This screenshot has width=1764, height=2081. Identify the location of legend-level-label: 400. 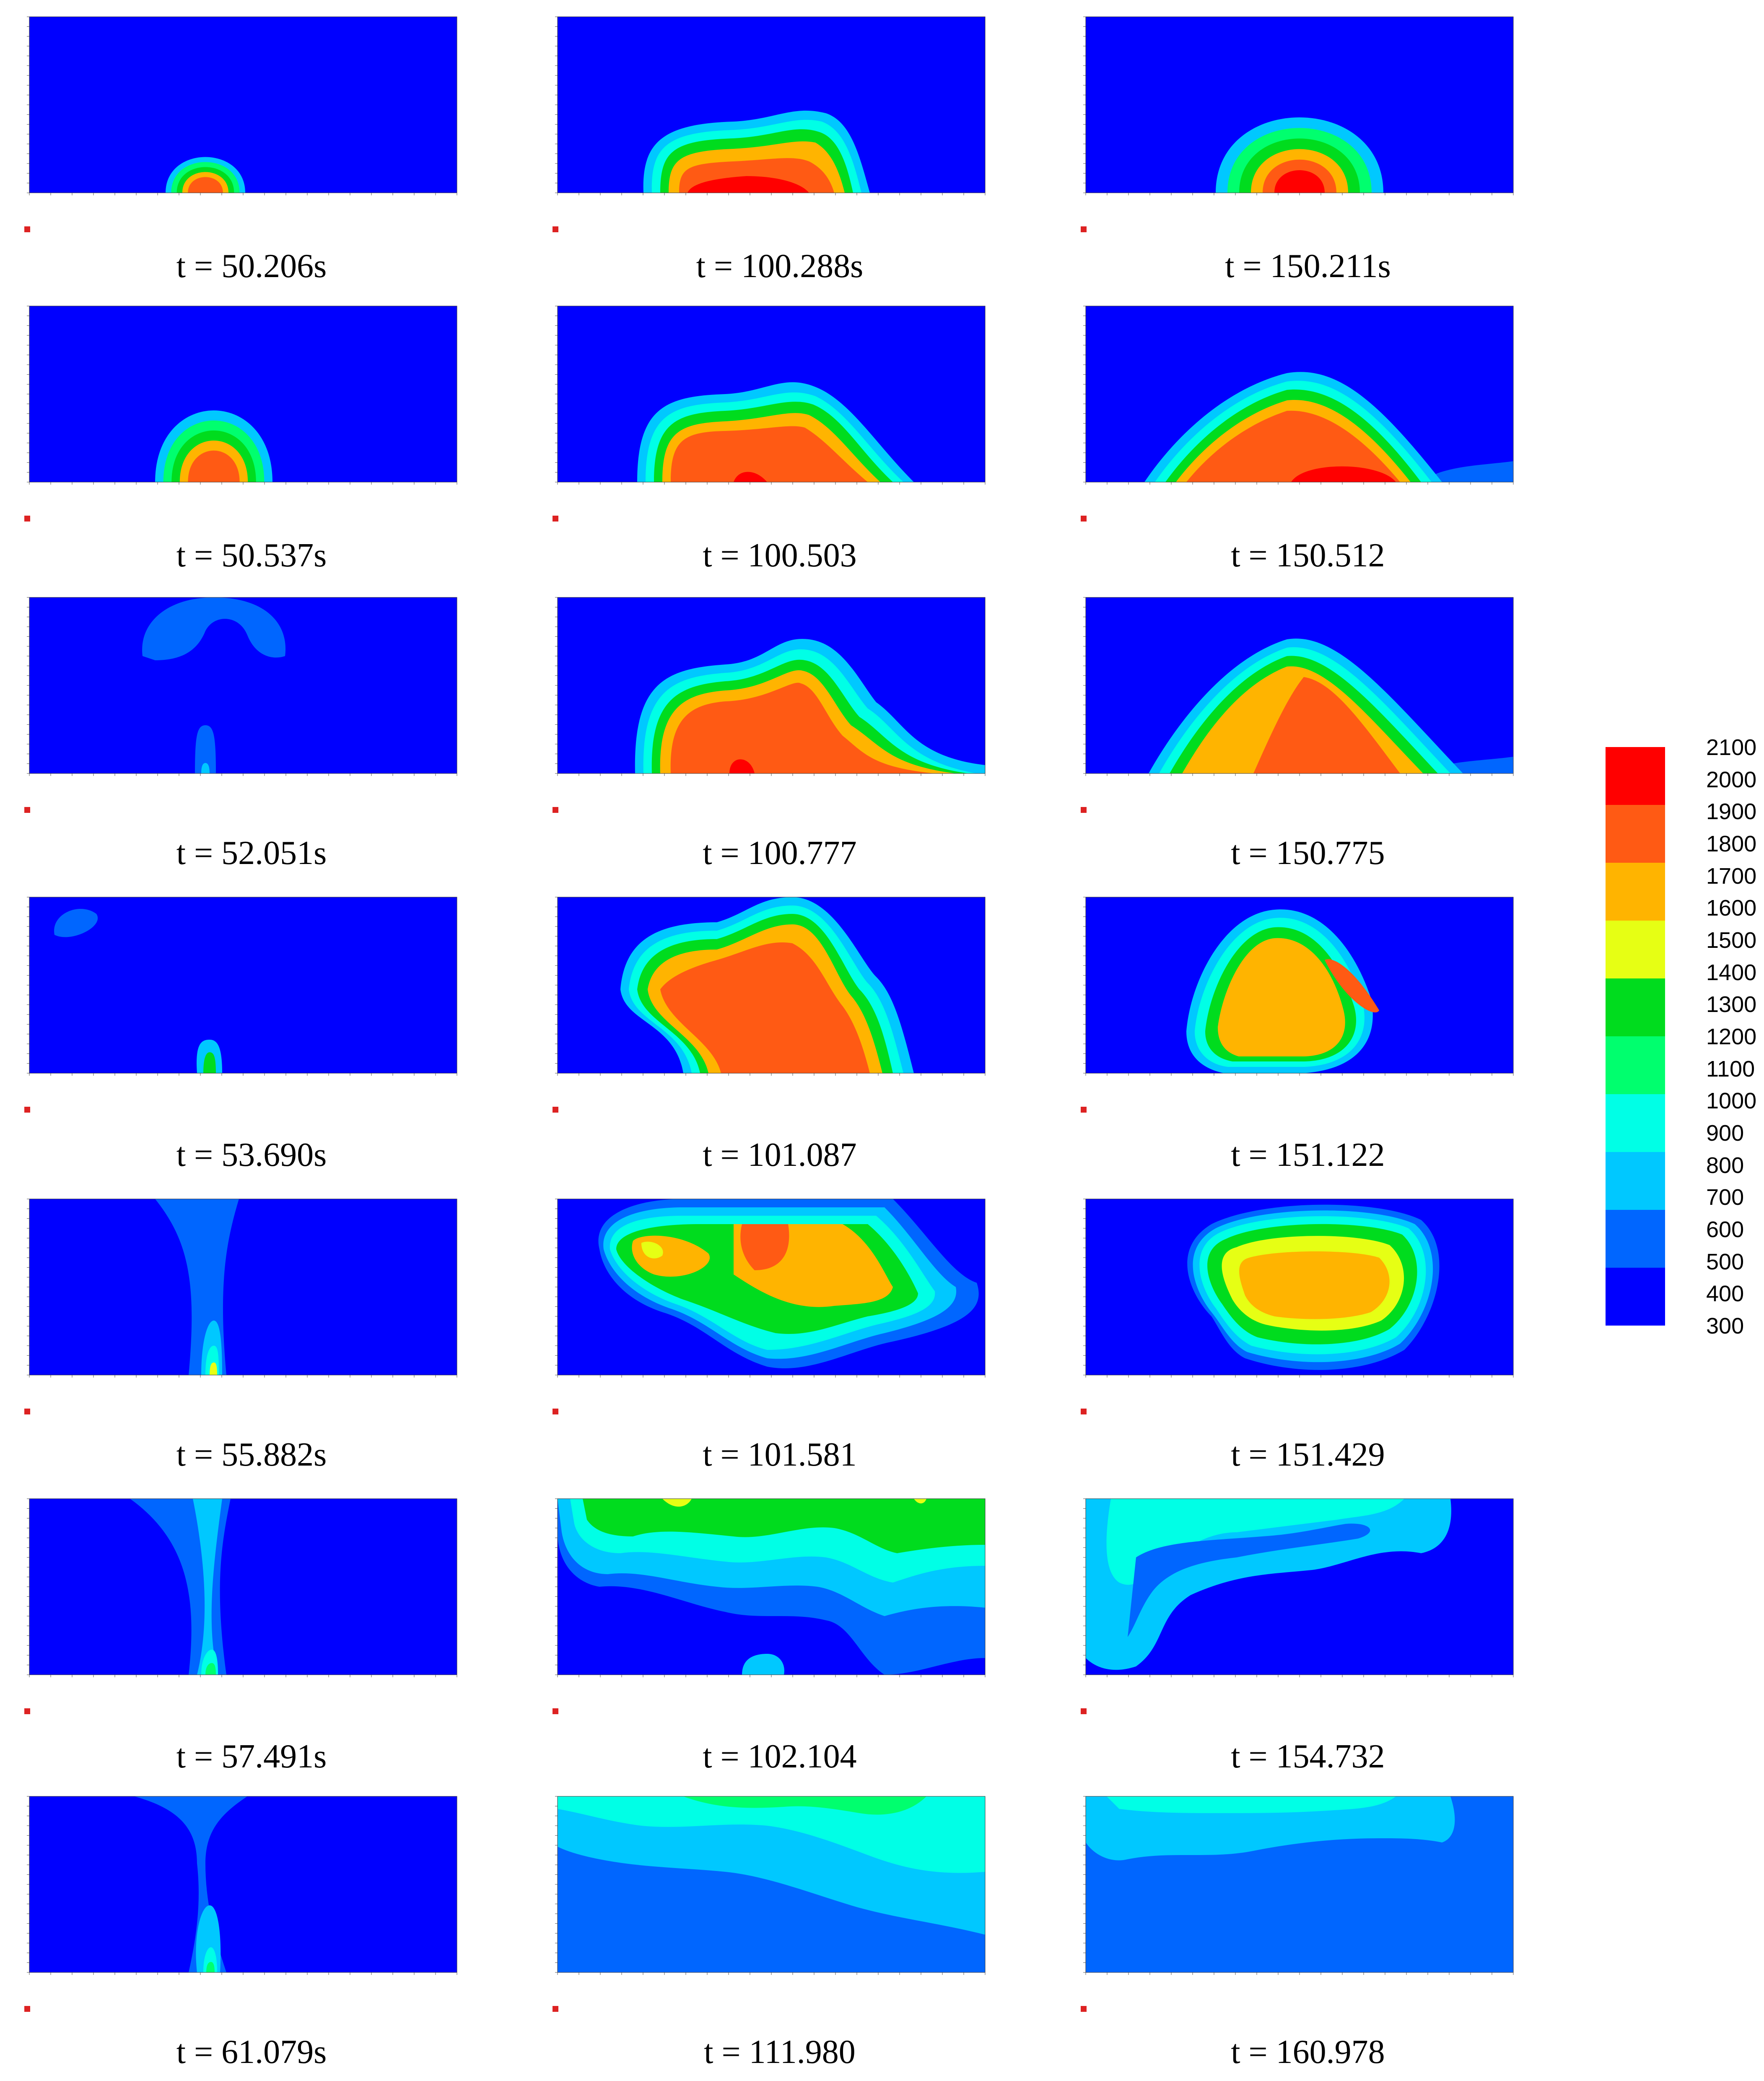
(1725, 1294).